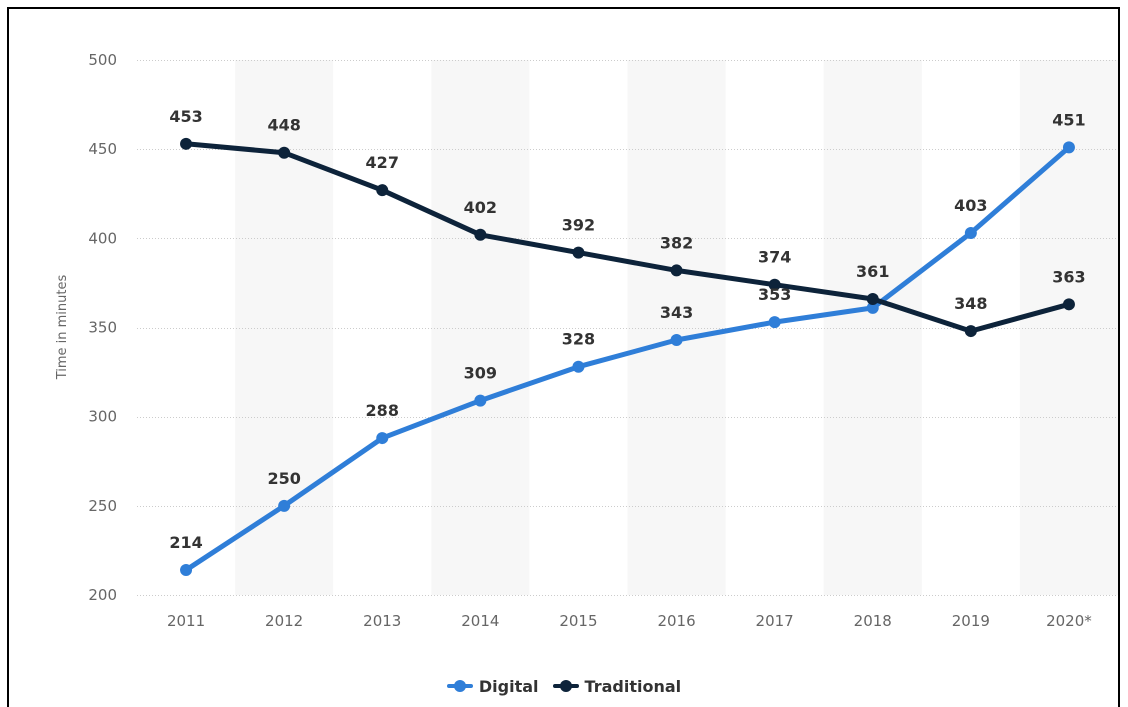 This screenshot has width=1128, height=707. What do you see at coordinates (1068, 147) in the screenshot?
I see `point-digital-2020` at bounding box center [1068, 147].